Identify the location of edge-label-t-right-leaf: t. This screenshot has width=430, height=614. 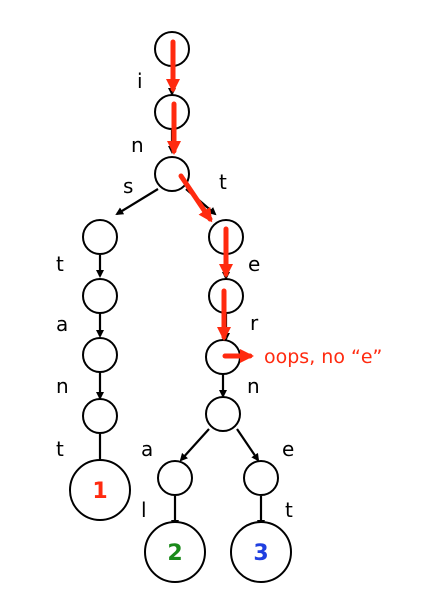
(289, 510).